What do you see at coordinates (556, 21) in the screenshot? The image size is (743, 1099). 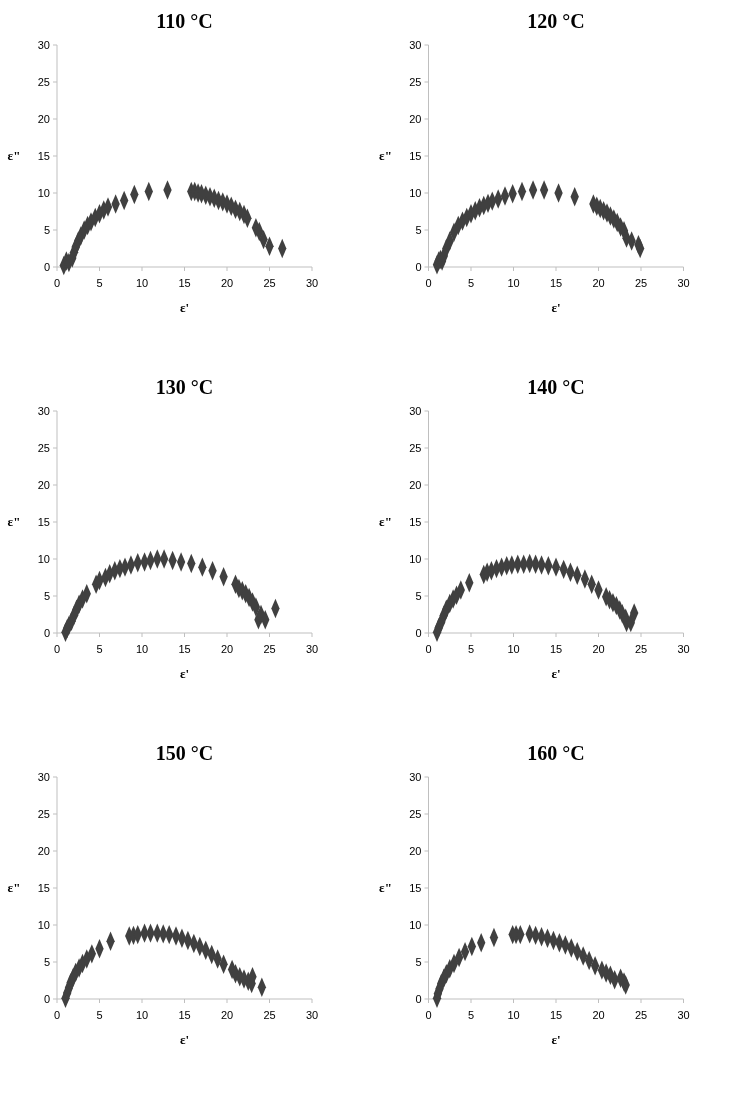 I see `chart-title: 120 °C` at bounding box center [556, 21].